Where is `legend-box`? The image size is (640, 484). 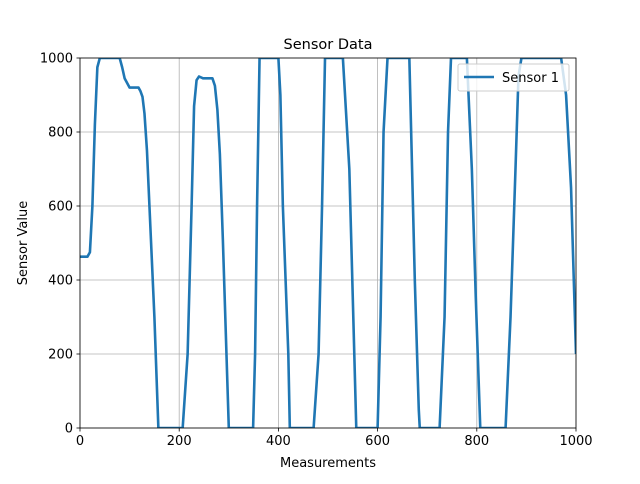
legend-box is located at coordinates (513, 77).